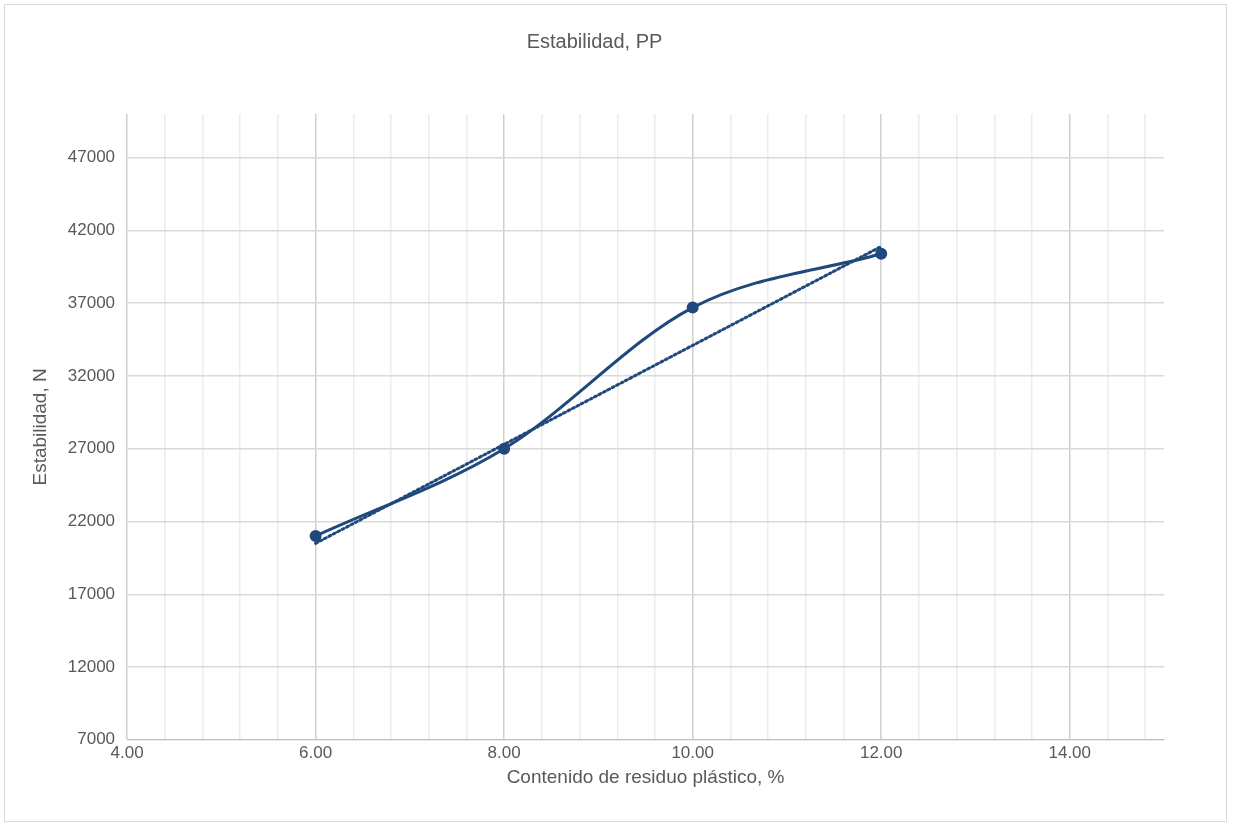  What do you see at coordinates (316, 752) in the screenshot?
I see `x-tick-label: 6.00` at bounding box center [316, 752].